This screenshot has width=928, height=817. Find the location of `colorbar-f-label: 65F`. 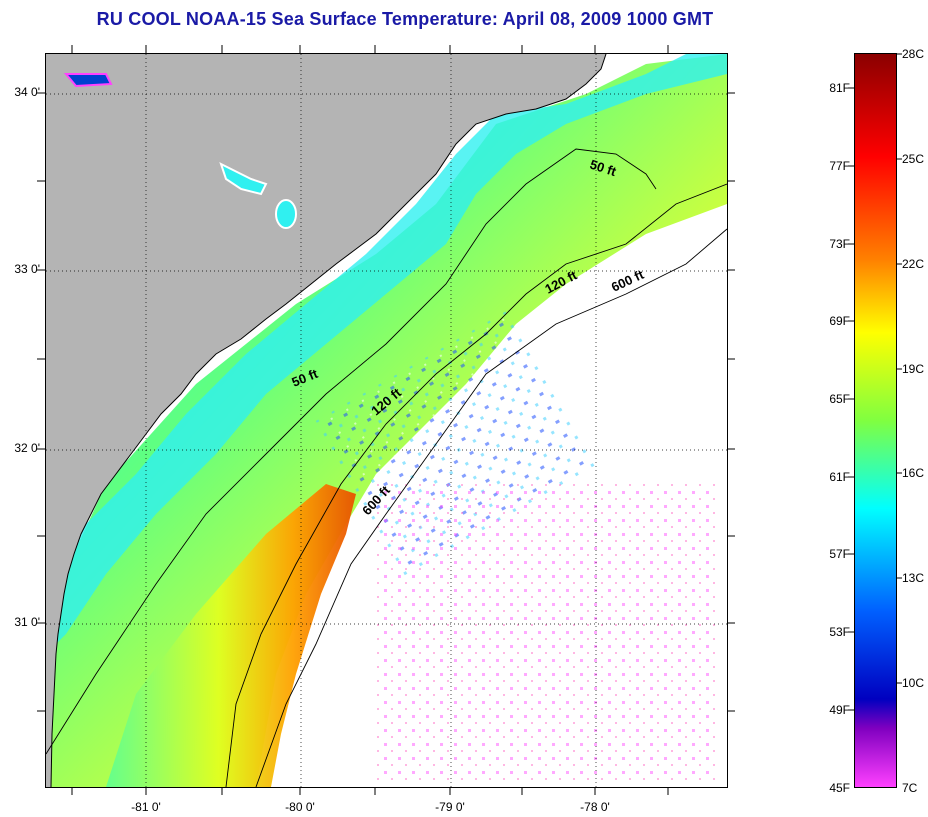

colorbar-f-label: 65F is located at coordinates (839, 399).